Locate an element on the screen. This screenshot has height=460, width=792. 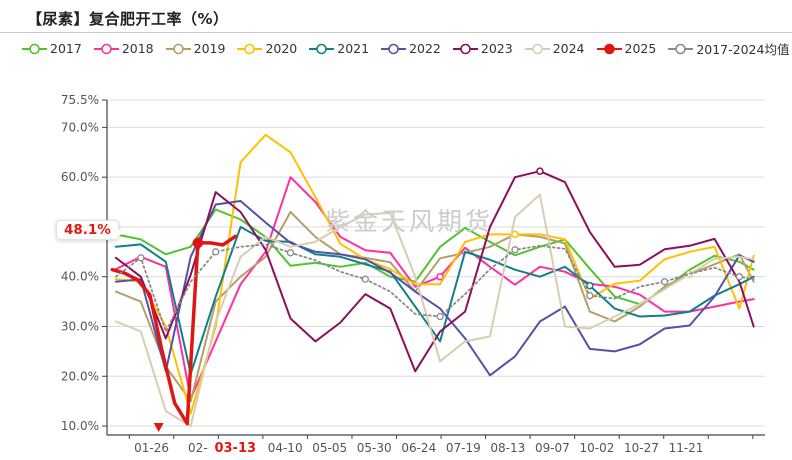
x-axis-label-latest: 03-13 is located at coordinates (235, 448).